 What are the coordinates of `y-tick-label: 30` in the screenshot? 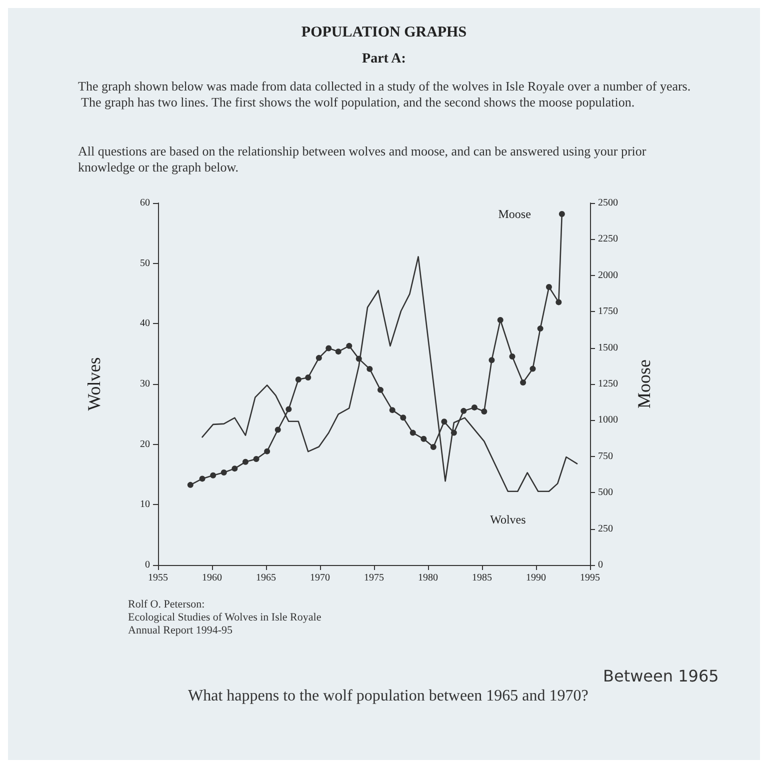 It's located at (145, 384).